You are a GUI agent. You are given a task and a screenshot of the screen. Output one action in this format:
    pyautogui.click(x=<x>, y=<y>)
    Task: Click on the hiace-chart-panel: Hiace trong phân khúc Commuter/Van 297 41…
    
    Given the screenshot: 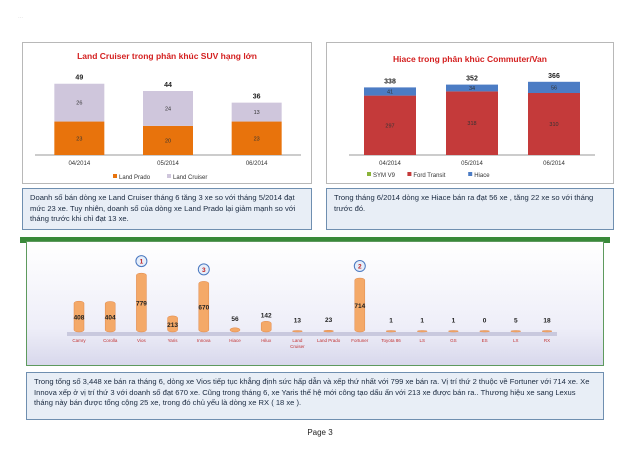 What is the action you would take?
    pyautogui.click(x=470, y=113)
    